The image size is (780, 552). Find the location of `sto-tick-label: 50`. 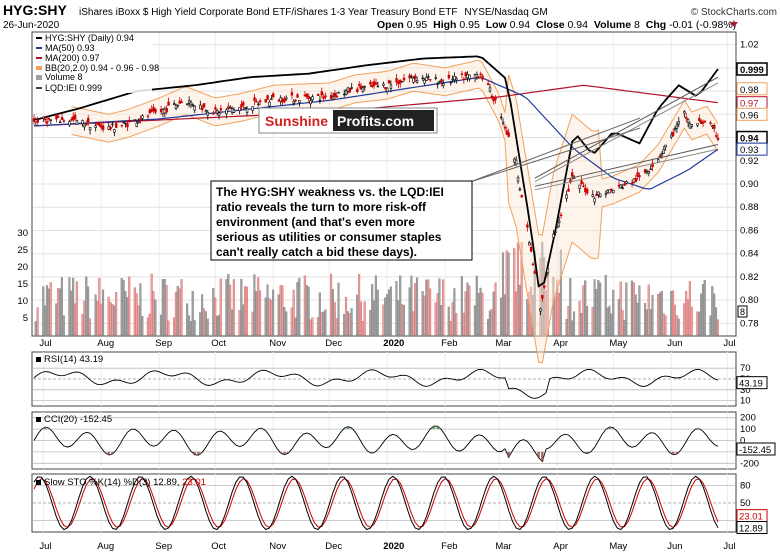

sto-tick-label: 50 is located at coordinates (745, 503).